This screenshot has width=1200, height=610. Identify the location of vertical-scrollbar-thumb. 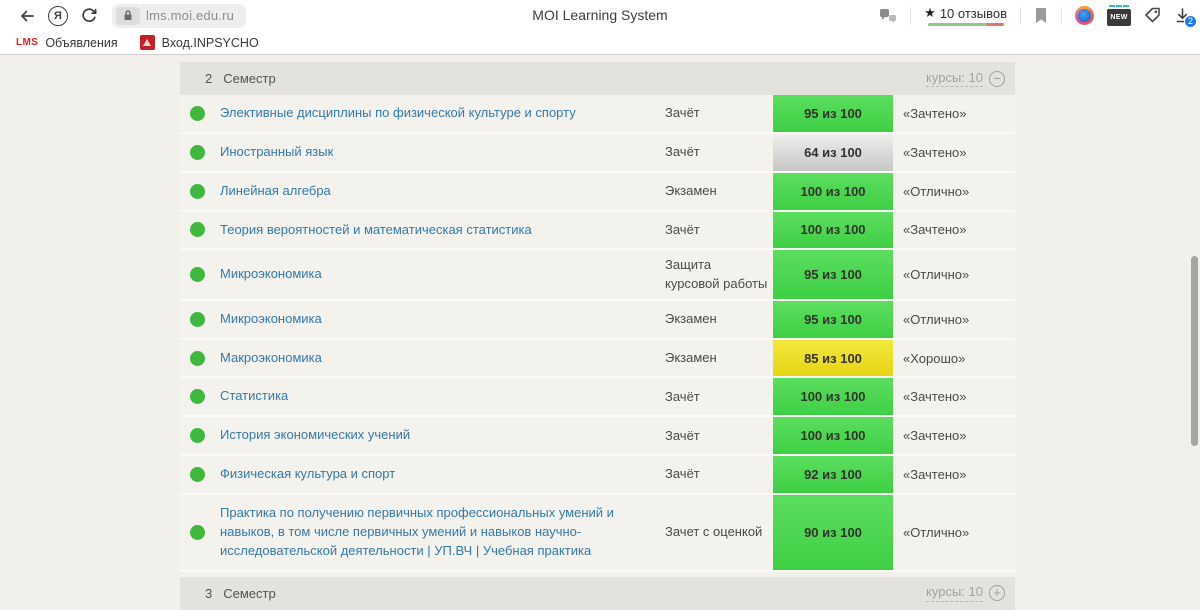
(1194, 351).